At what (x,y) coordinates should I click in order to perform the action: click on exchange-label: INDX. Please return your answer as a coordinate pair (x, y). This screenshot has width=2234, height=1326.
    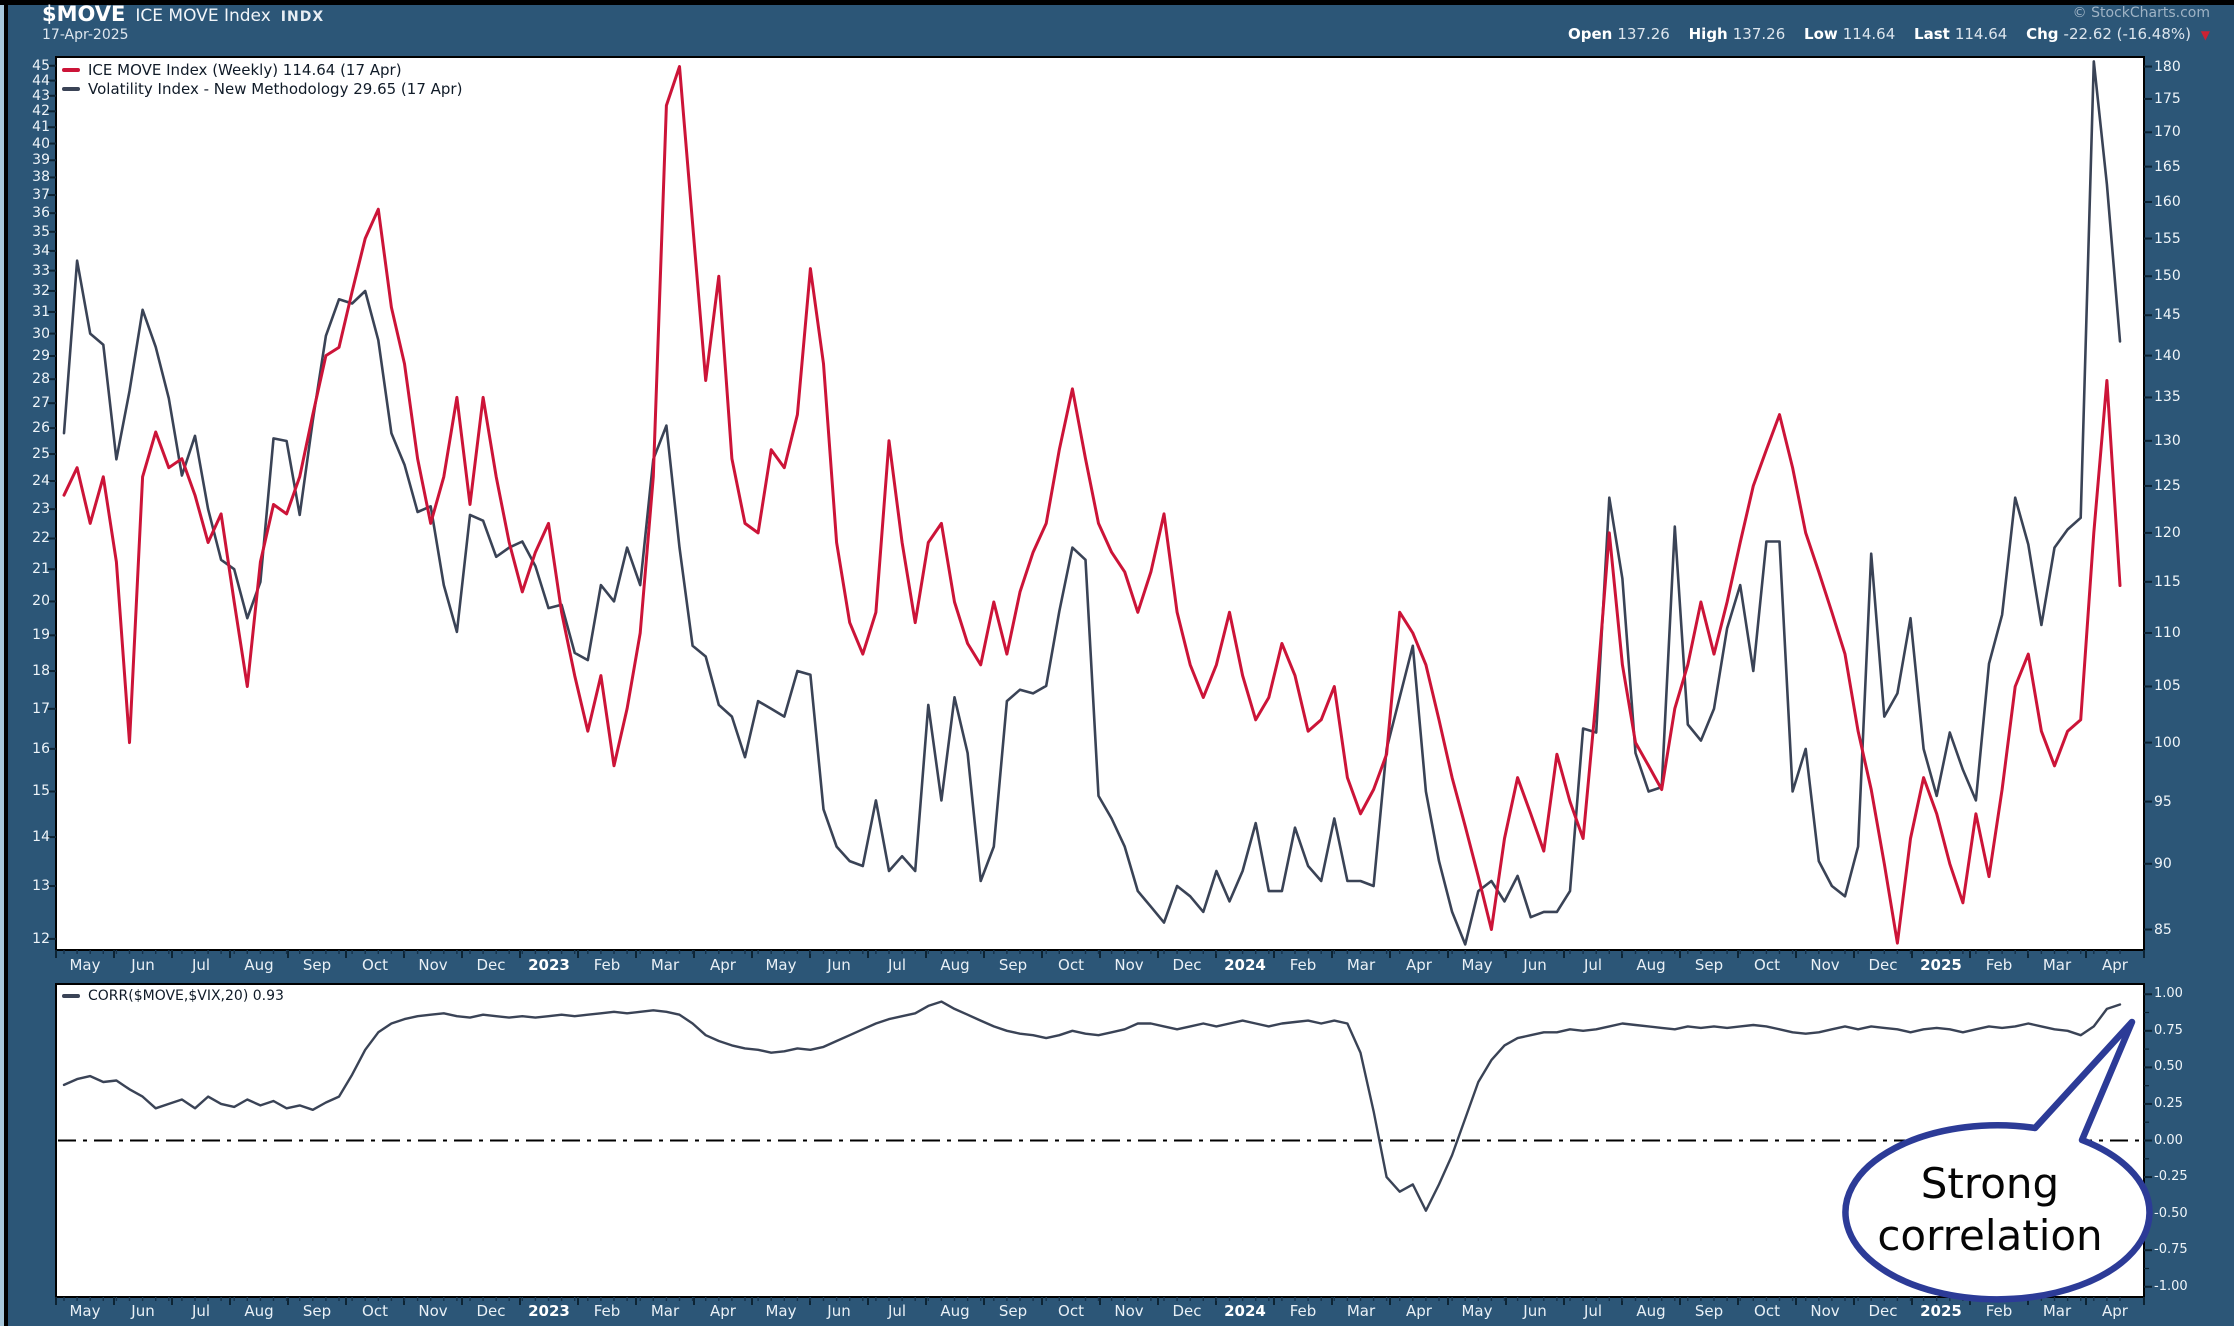
    Looking at the image, I should click on (302, 17).